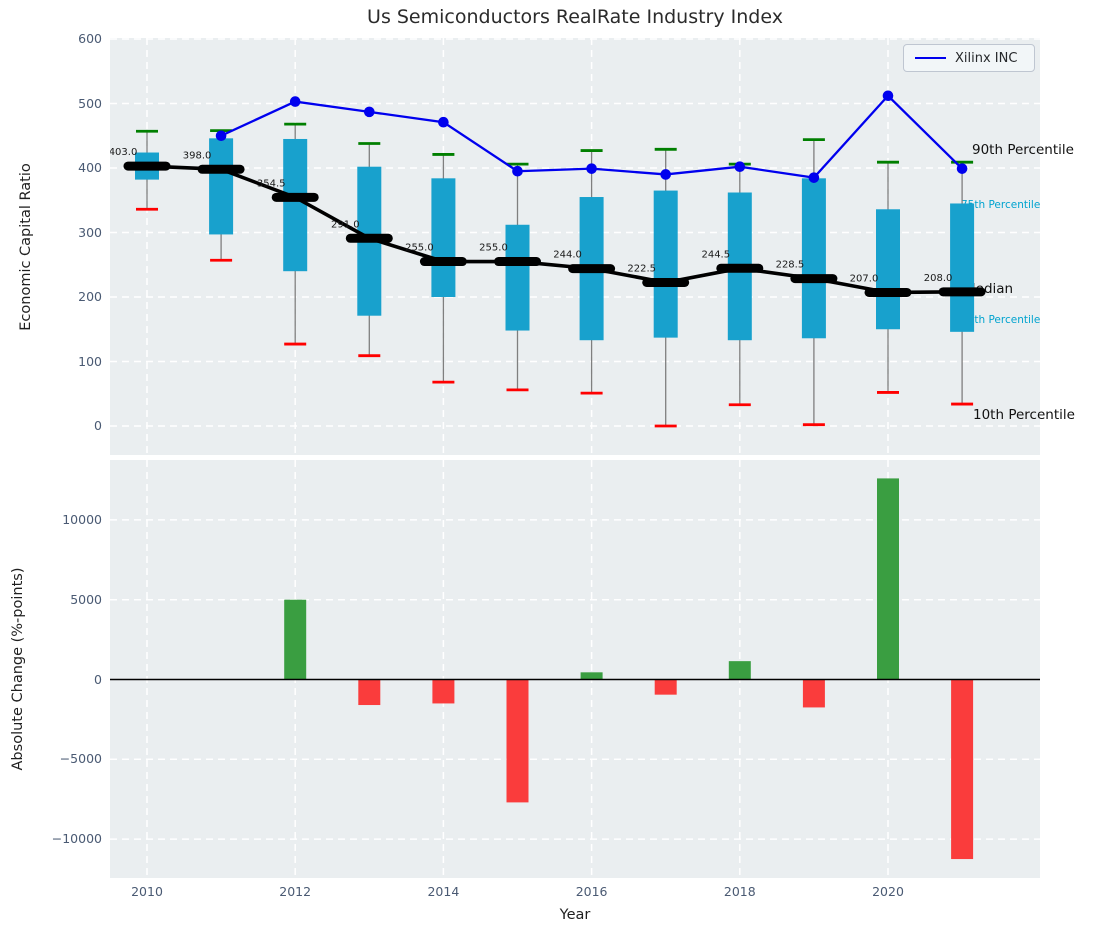 The image size is (1107, 942). I want to click on box-2015, so click(517, 277).